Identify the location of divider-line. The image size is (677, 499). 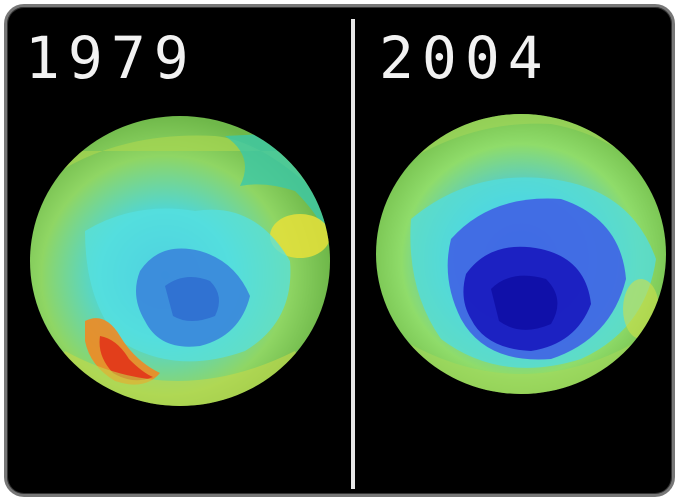
(353, 254).